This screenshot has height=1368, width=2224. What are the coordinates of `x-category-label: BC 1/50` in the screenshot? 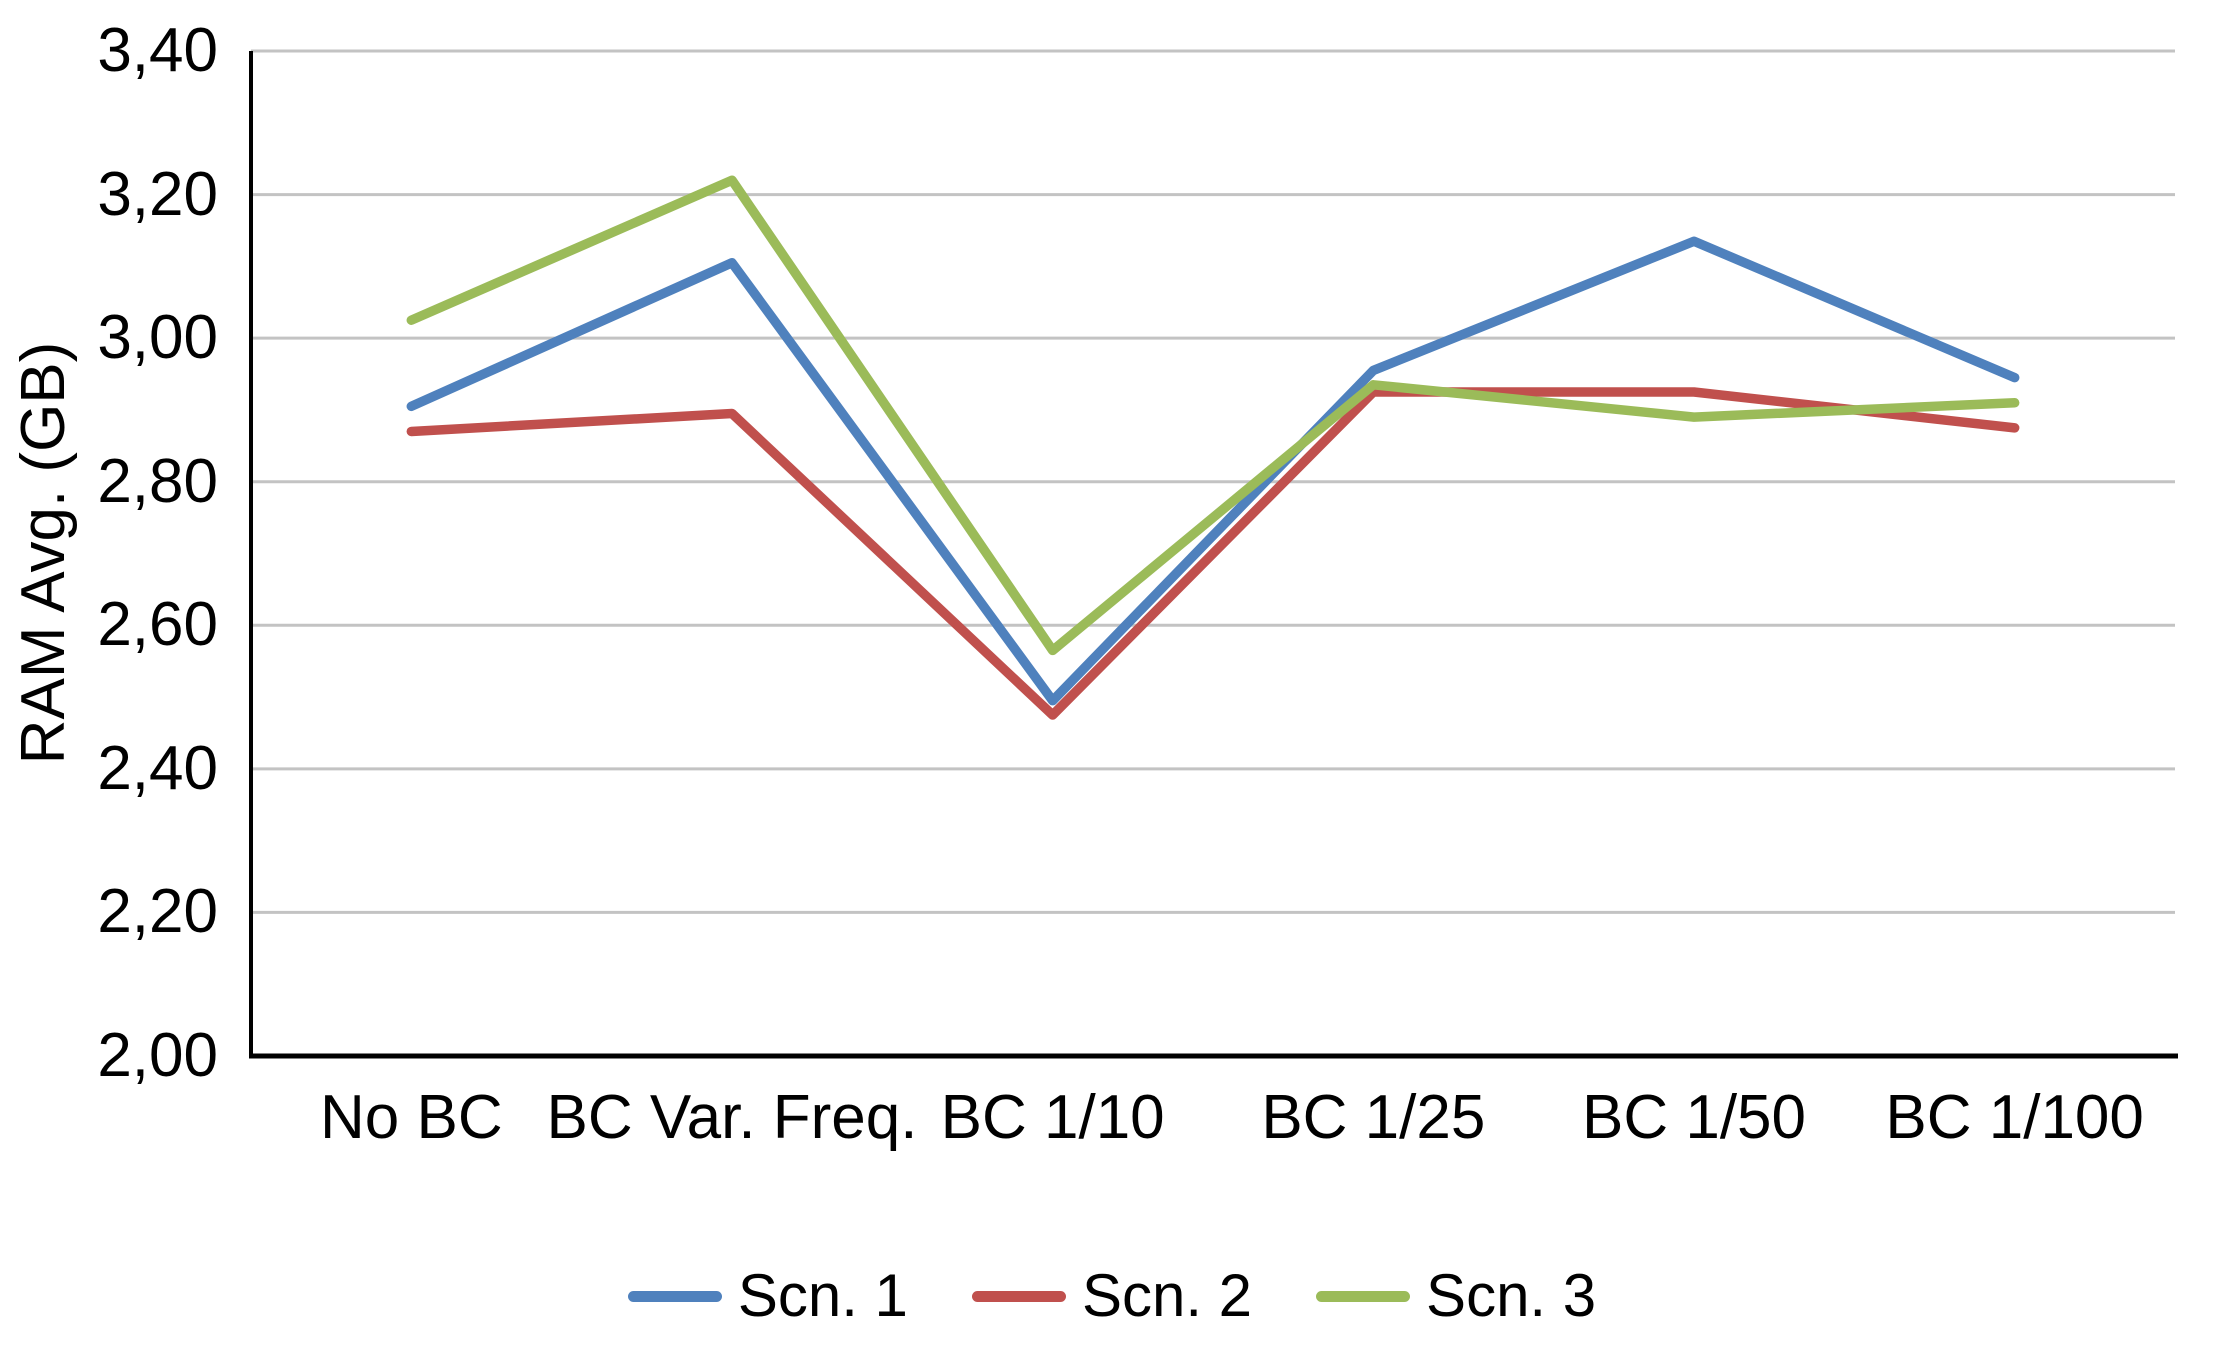 It's located at (1694, 1117).